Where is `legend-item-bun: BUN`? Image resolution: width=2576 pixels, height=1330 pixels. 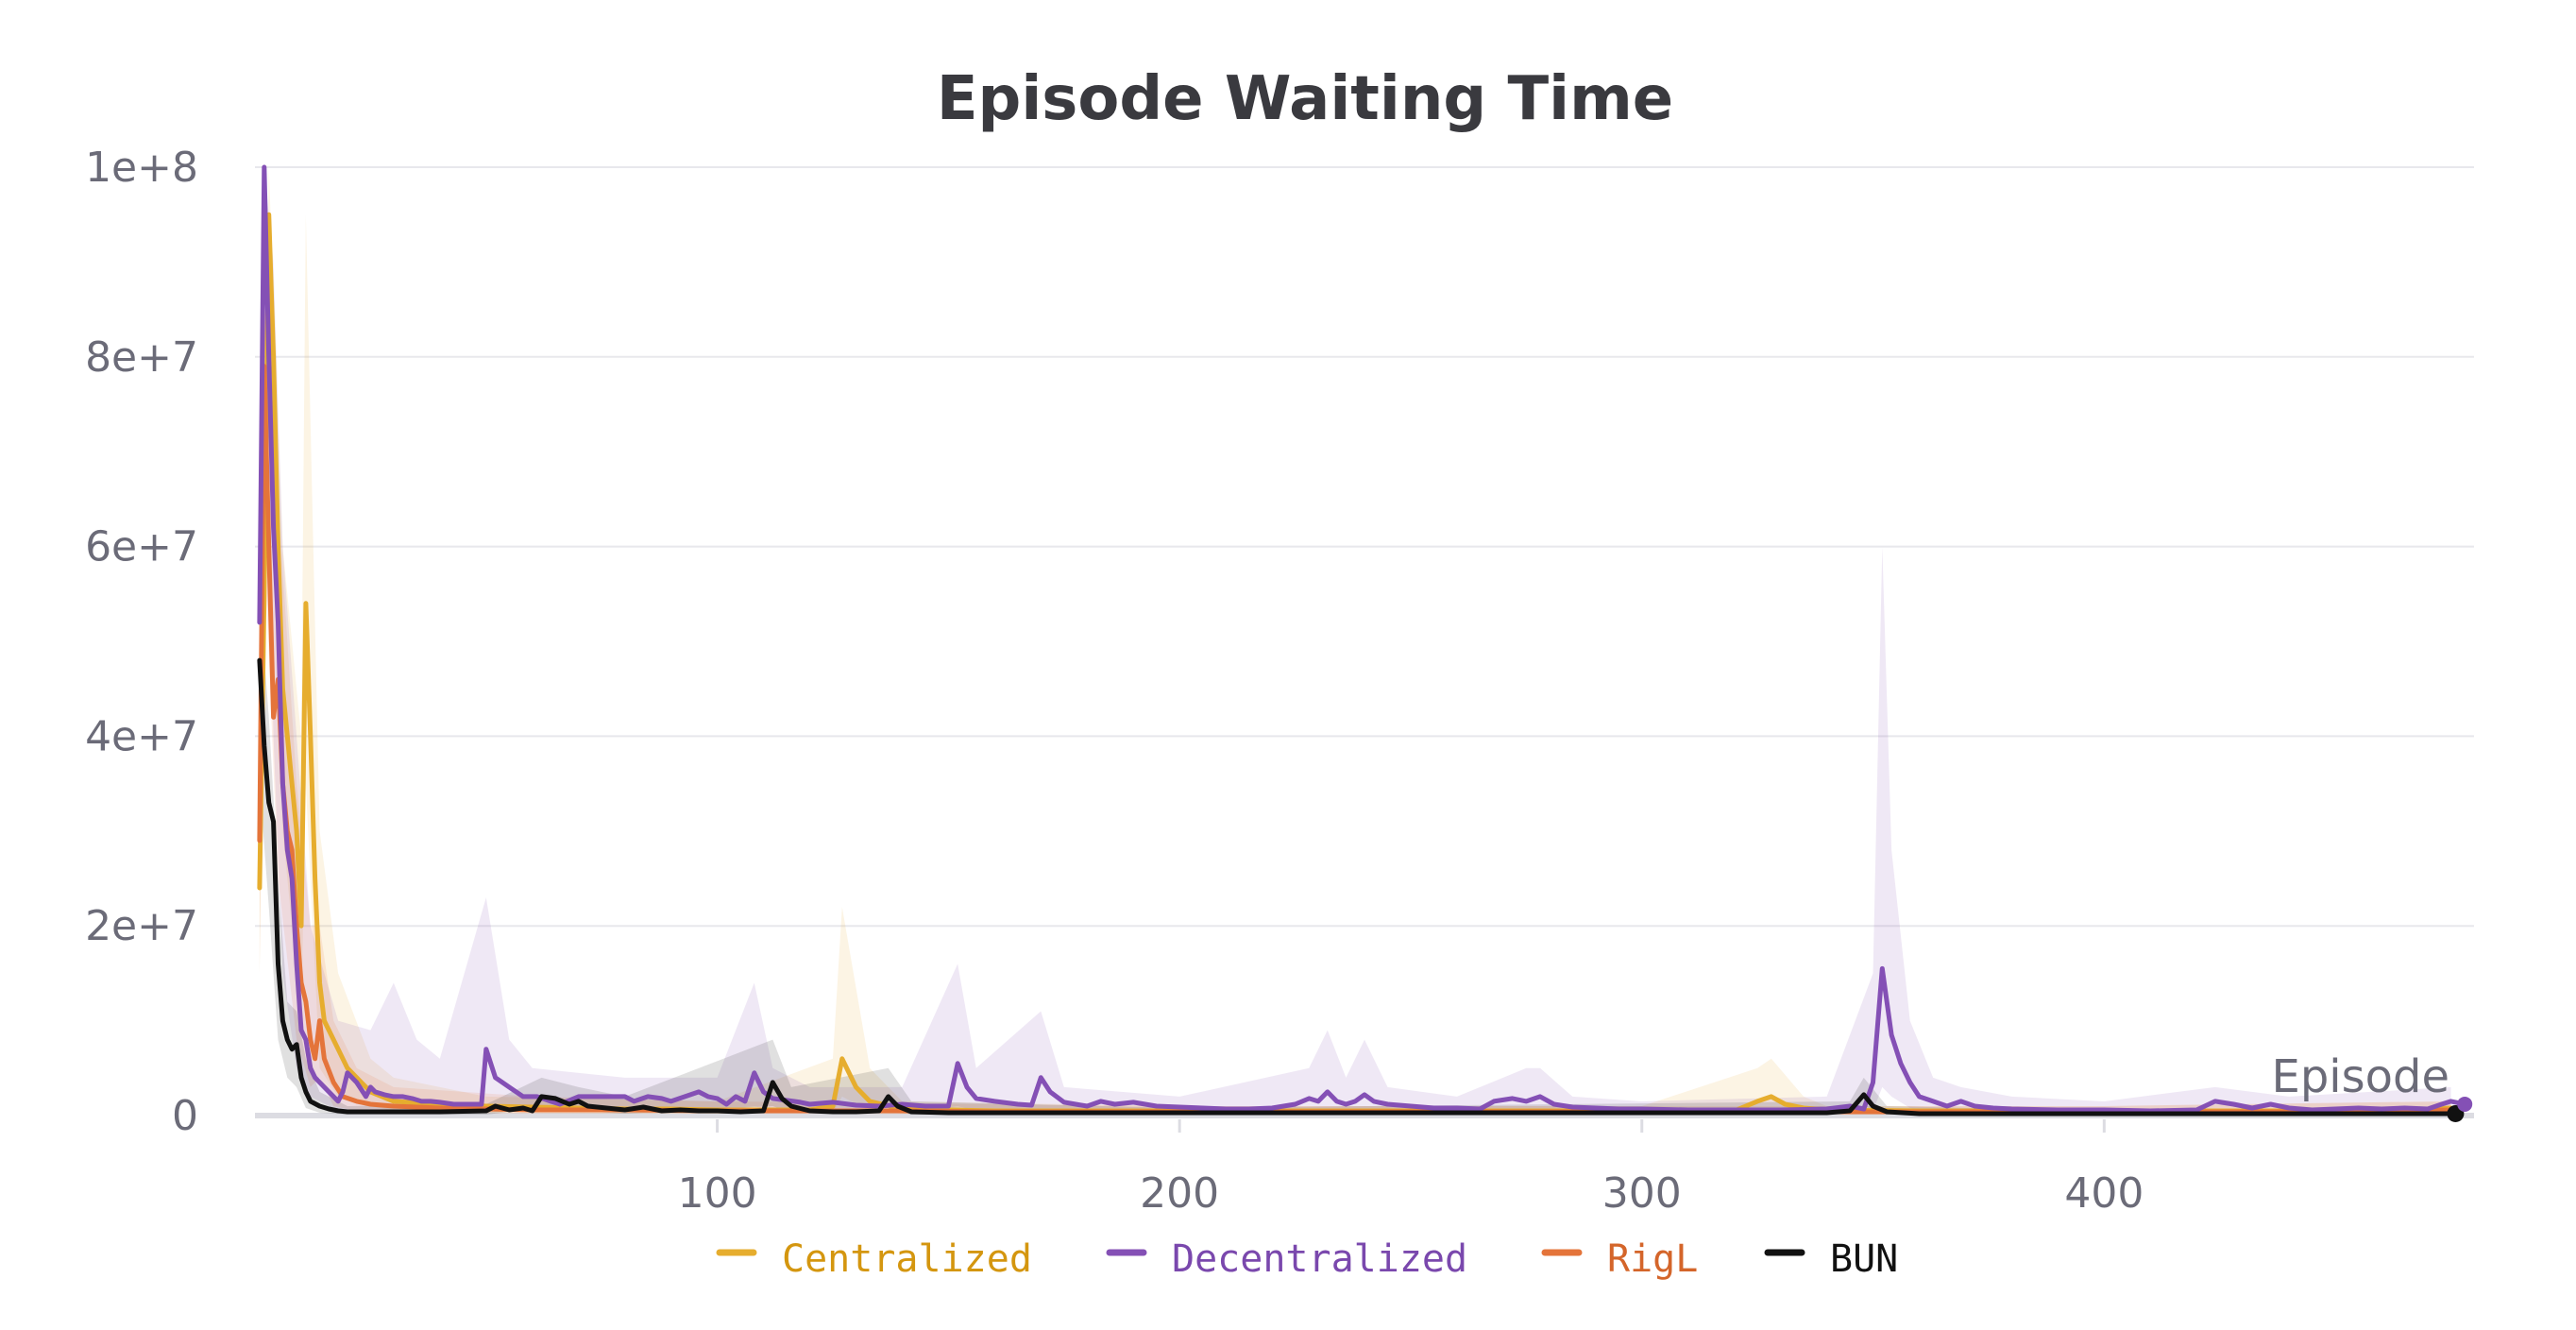 legend-item-bun: BUN is located at coordinates (1831, 1259).